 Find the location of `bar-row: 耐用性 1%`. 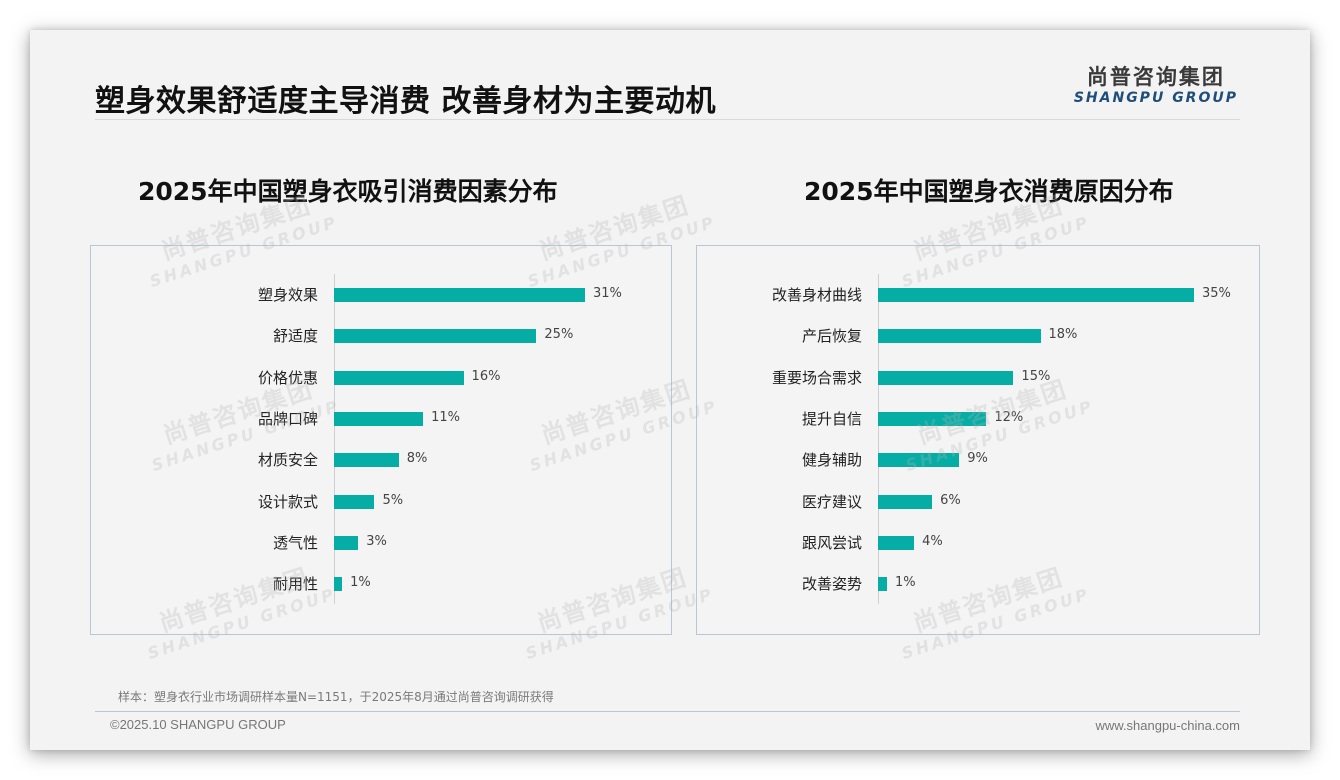

bar-row: 耐用性 1% is located at coordinates (381, 583).